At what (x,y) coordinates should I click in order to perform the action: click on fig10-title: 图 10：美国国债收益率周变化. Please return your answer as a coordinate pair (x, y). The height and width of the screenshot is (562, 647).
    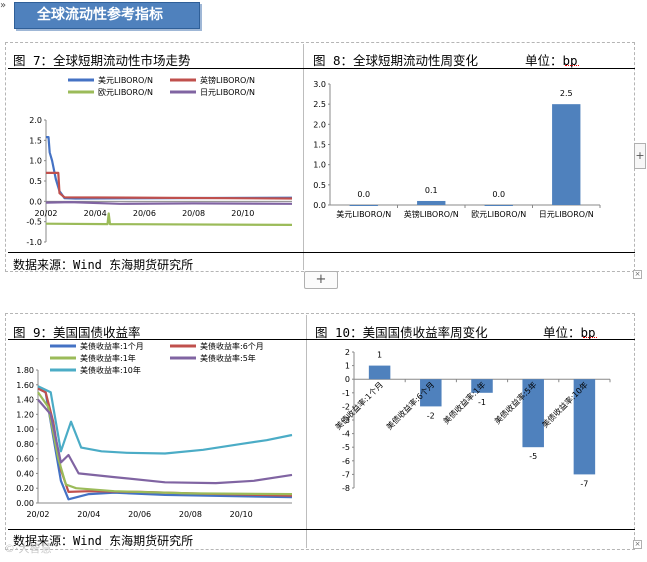
    Looking at the image, I should click on (401, 332).